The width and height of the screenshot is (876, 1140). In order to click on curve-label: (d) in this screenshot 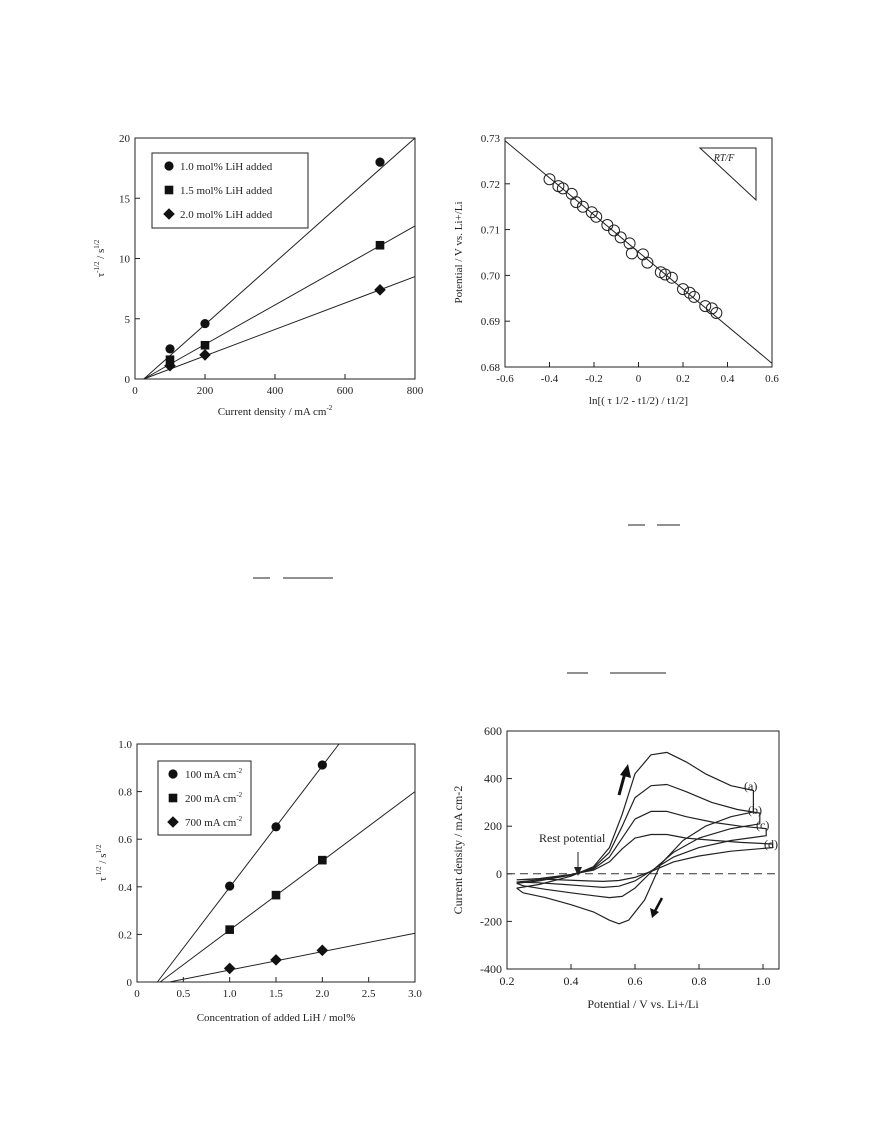, I will do `click(771, 844)`.